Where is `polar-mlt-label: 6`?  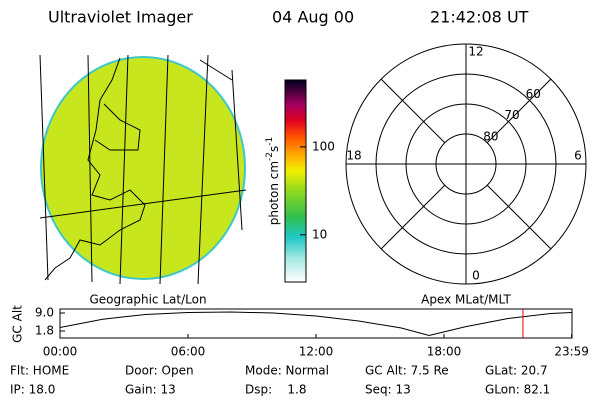
polar-mlt-label: 6 is located at coordinates (578, 156).